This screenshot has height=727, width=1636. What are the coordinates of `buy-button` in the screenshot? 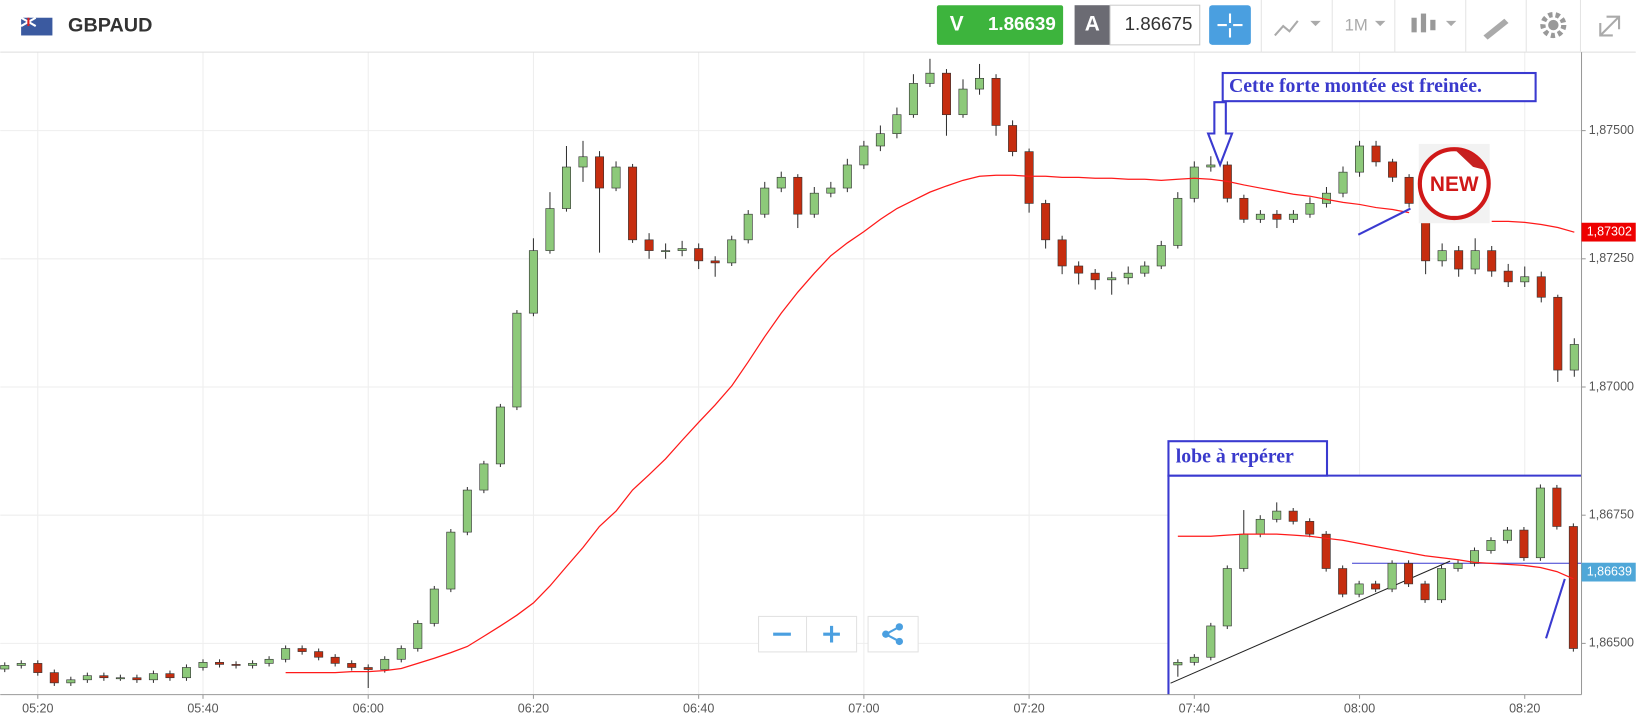 It's located at (1092, 25).